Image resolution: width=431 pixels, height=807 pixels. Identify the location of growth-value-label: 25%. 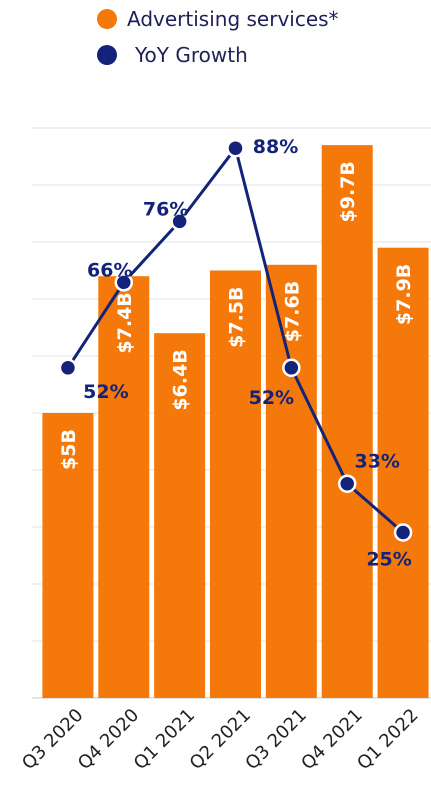
(388, 560).